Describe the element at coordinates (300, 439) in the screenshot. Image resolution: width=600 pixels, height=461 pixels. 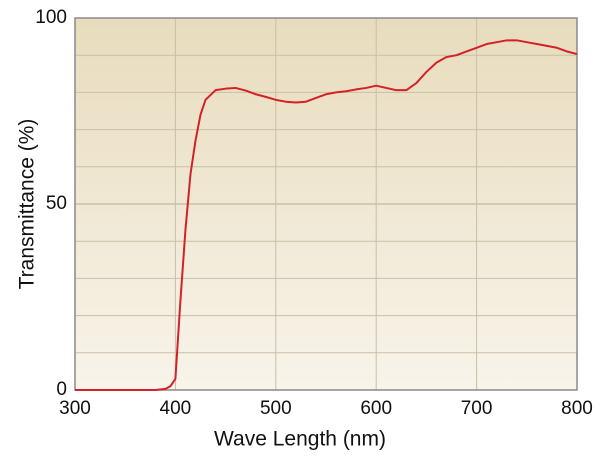
I see `x-axis-title: Wave Length (nm)` at that location.